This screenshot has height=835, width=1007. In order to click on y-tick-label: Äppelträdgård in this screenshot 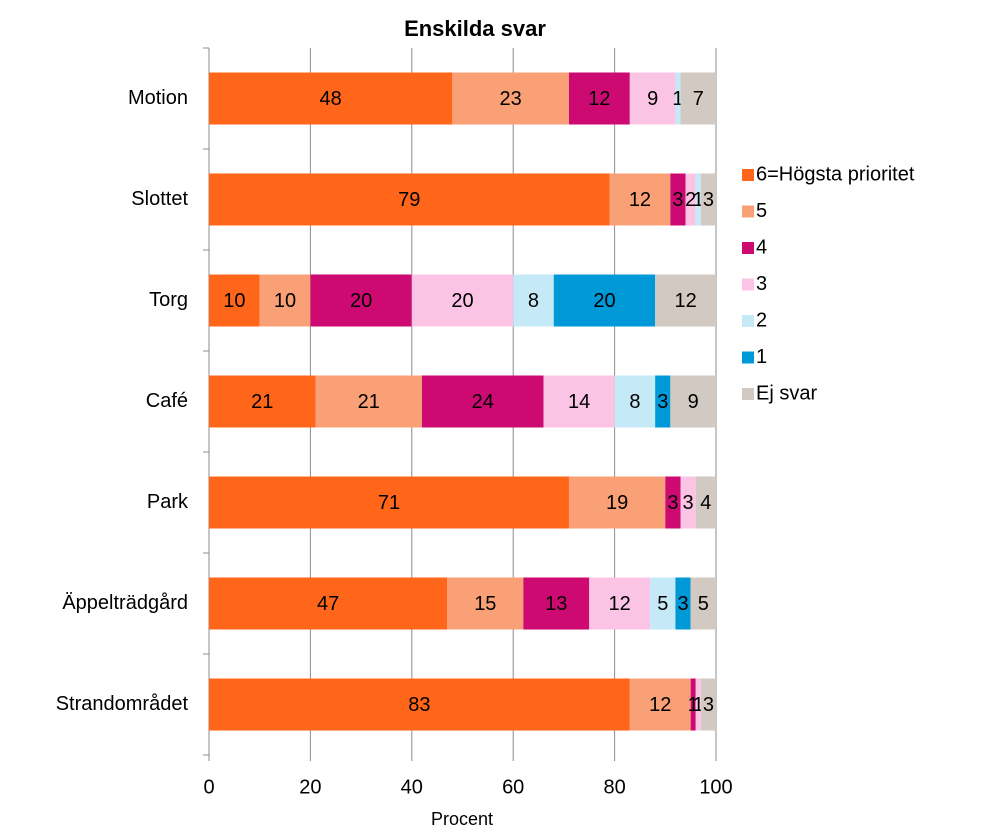, I will do `click(125, 603)`.